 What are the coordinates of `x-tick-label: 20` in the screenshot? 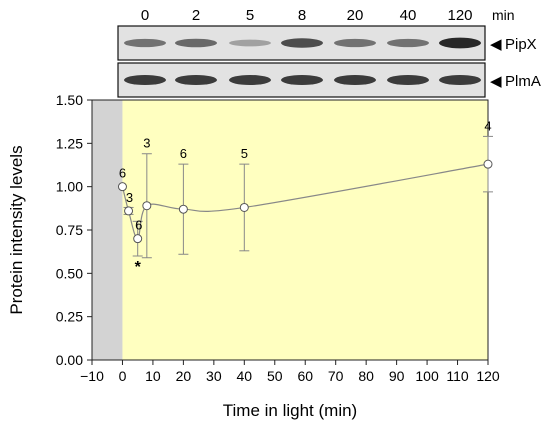 It's located at (184, 376).